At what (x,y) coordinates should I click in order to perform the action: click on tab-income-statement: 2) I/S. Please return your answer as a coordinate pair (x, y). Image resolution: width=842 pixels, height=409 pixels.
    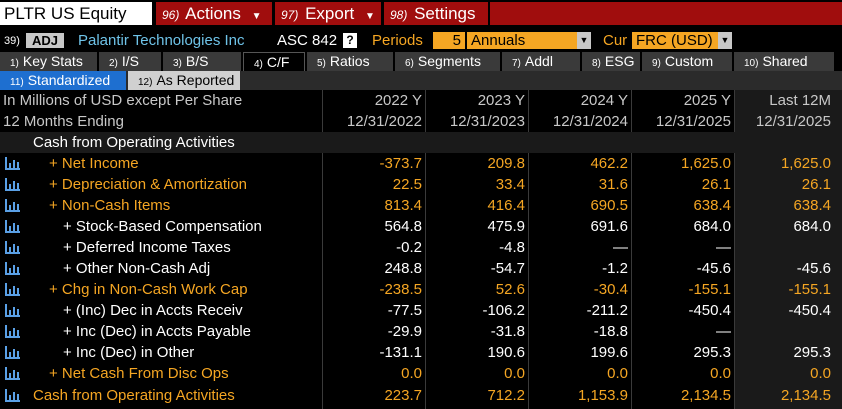
    Looking at the image, I should click on (130, 61).